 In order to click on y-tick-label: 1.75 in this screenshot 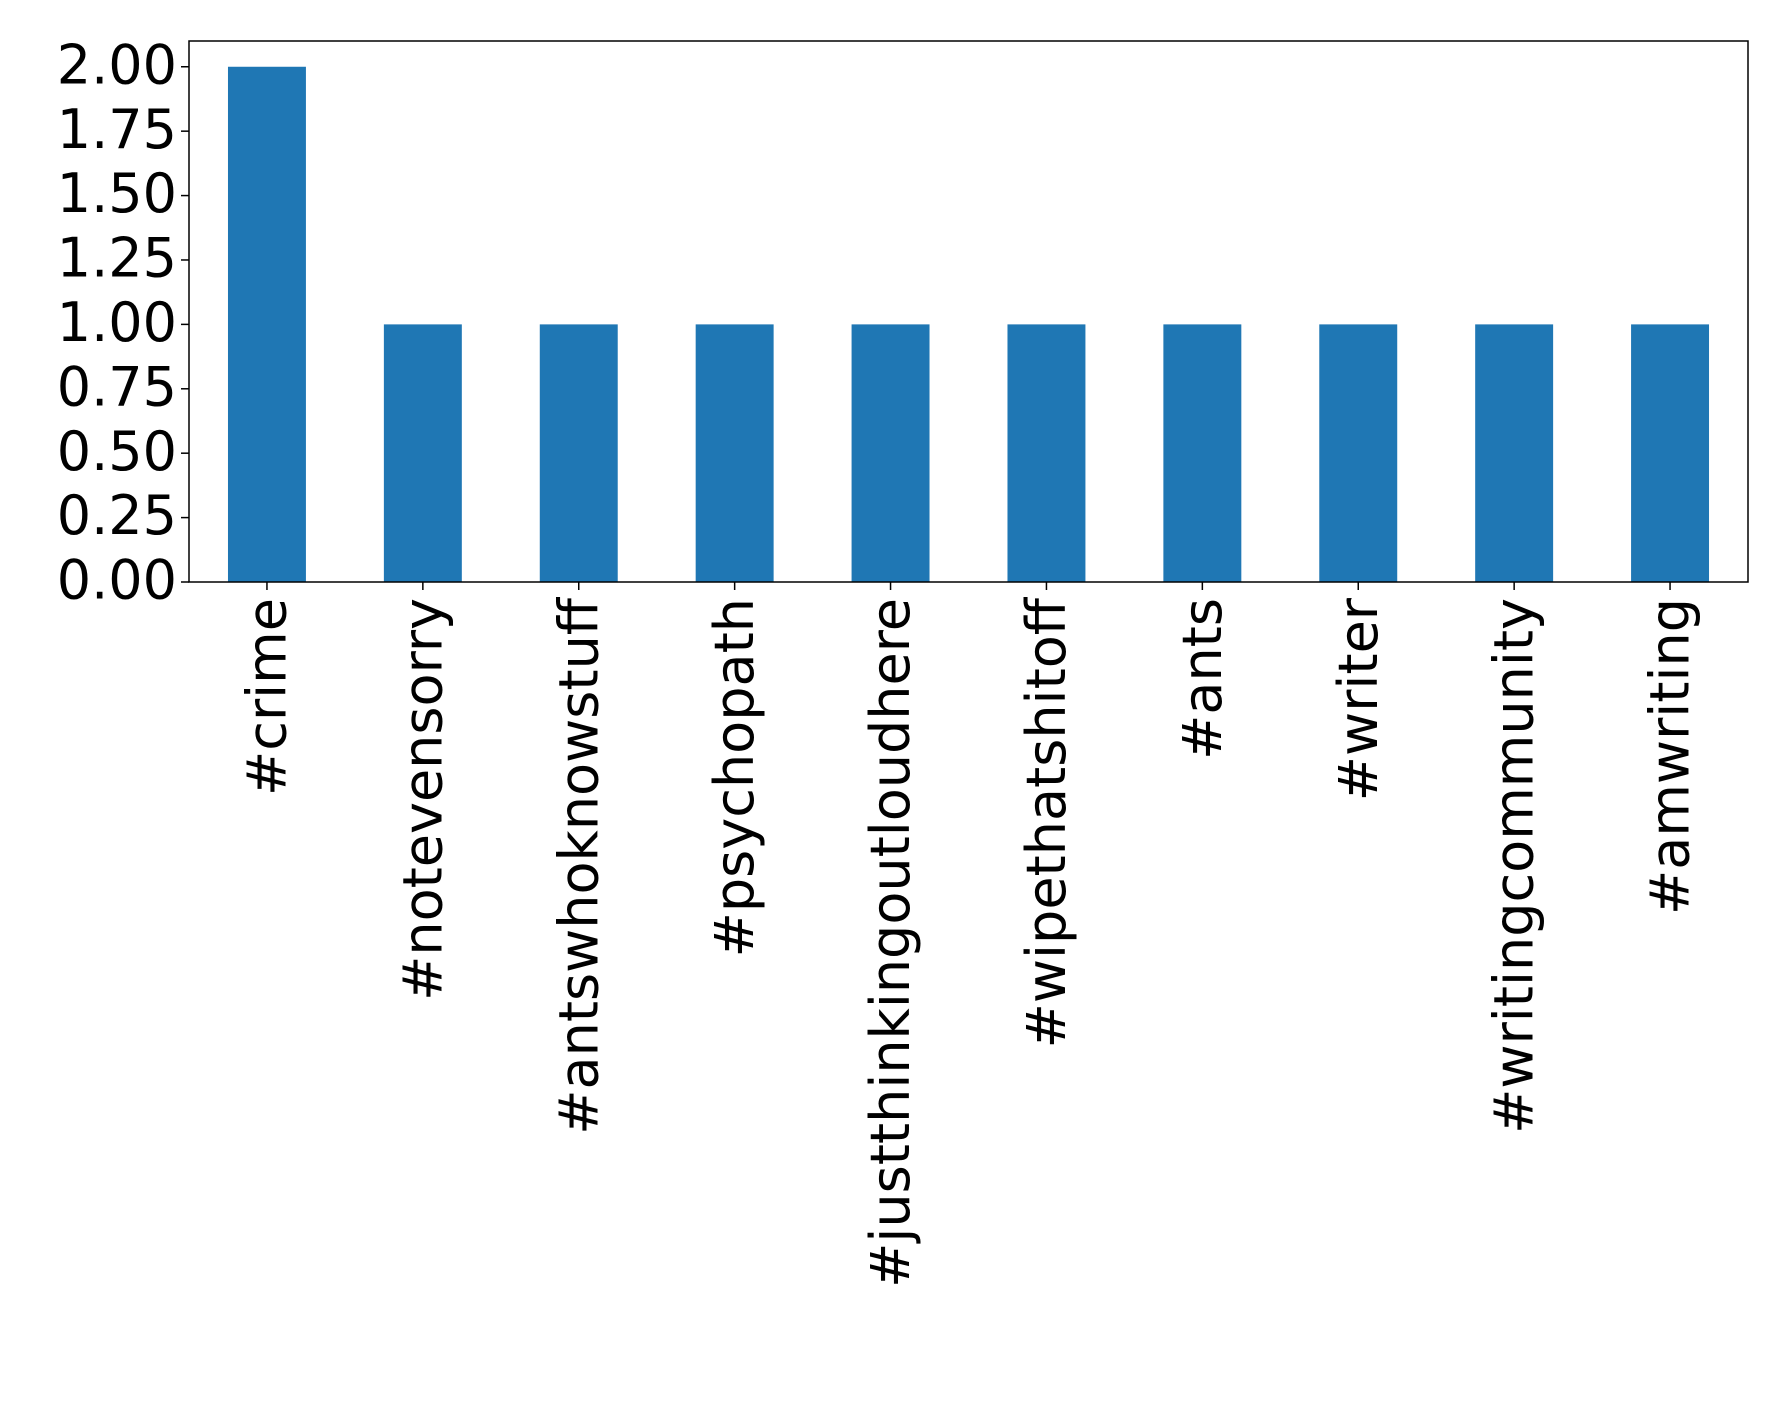, I will do `click(117, 129)`.